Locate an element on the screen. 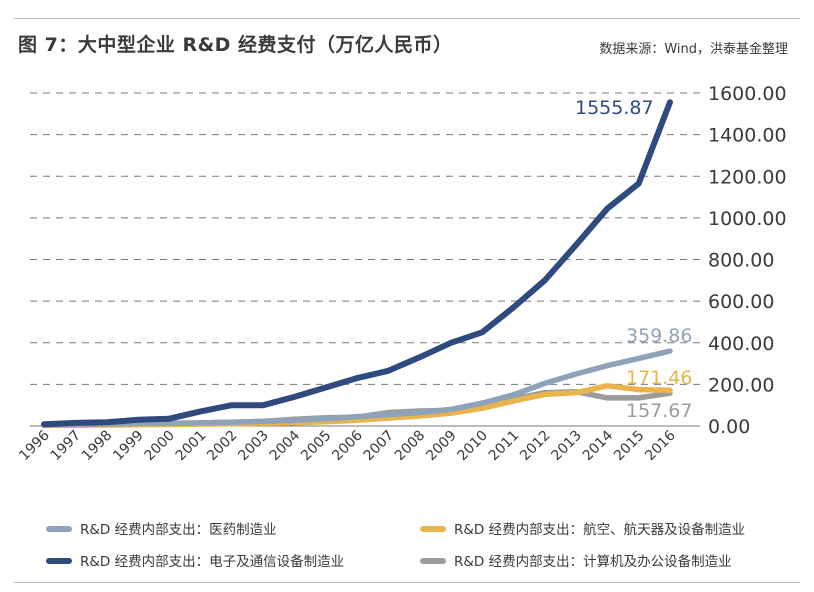 The width and height of the screenshot is (814, 592). series-line is located at coordinates (357, 388).